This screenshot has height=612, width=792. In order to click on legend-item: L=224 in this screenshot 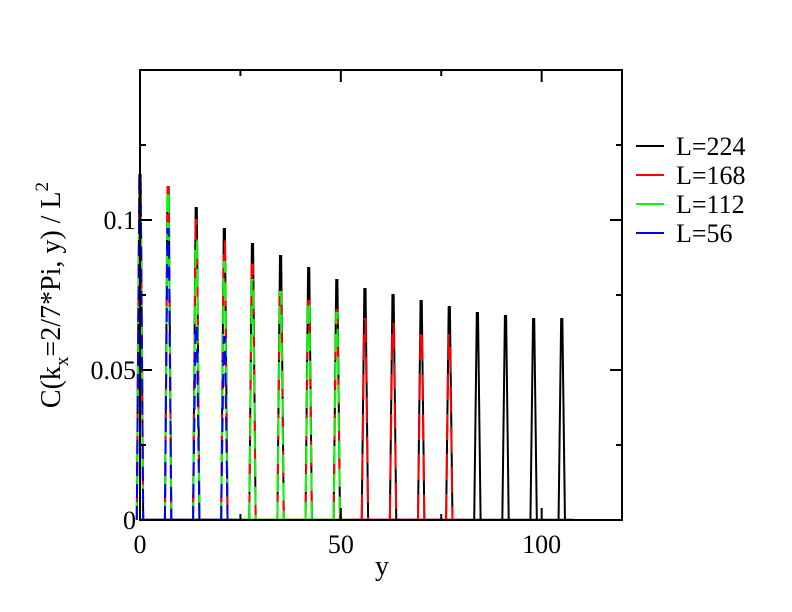, I will do `click(691, 146)`.